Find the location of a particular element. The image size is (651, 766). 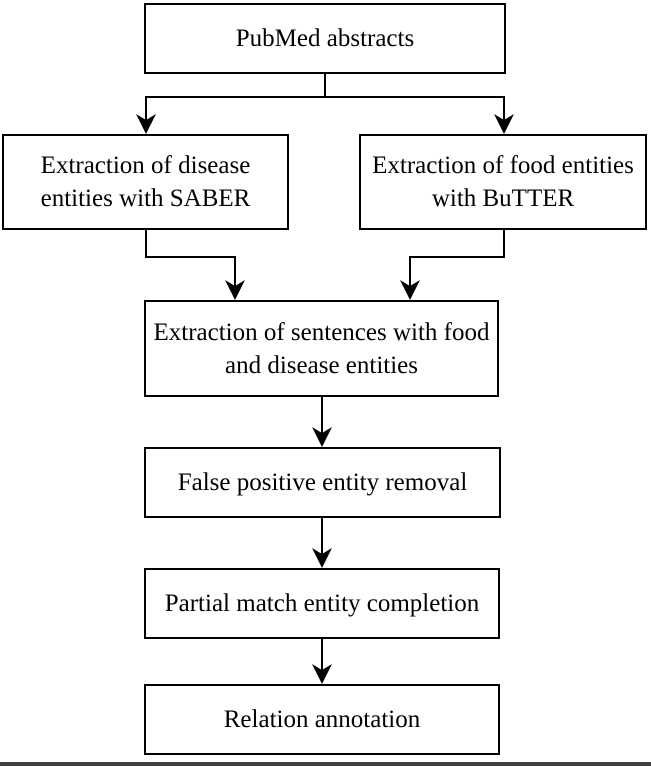

node-label: PubMed abstracts is located at coordinates (325, 38).